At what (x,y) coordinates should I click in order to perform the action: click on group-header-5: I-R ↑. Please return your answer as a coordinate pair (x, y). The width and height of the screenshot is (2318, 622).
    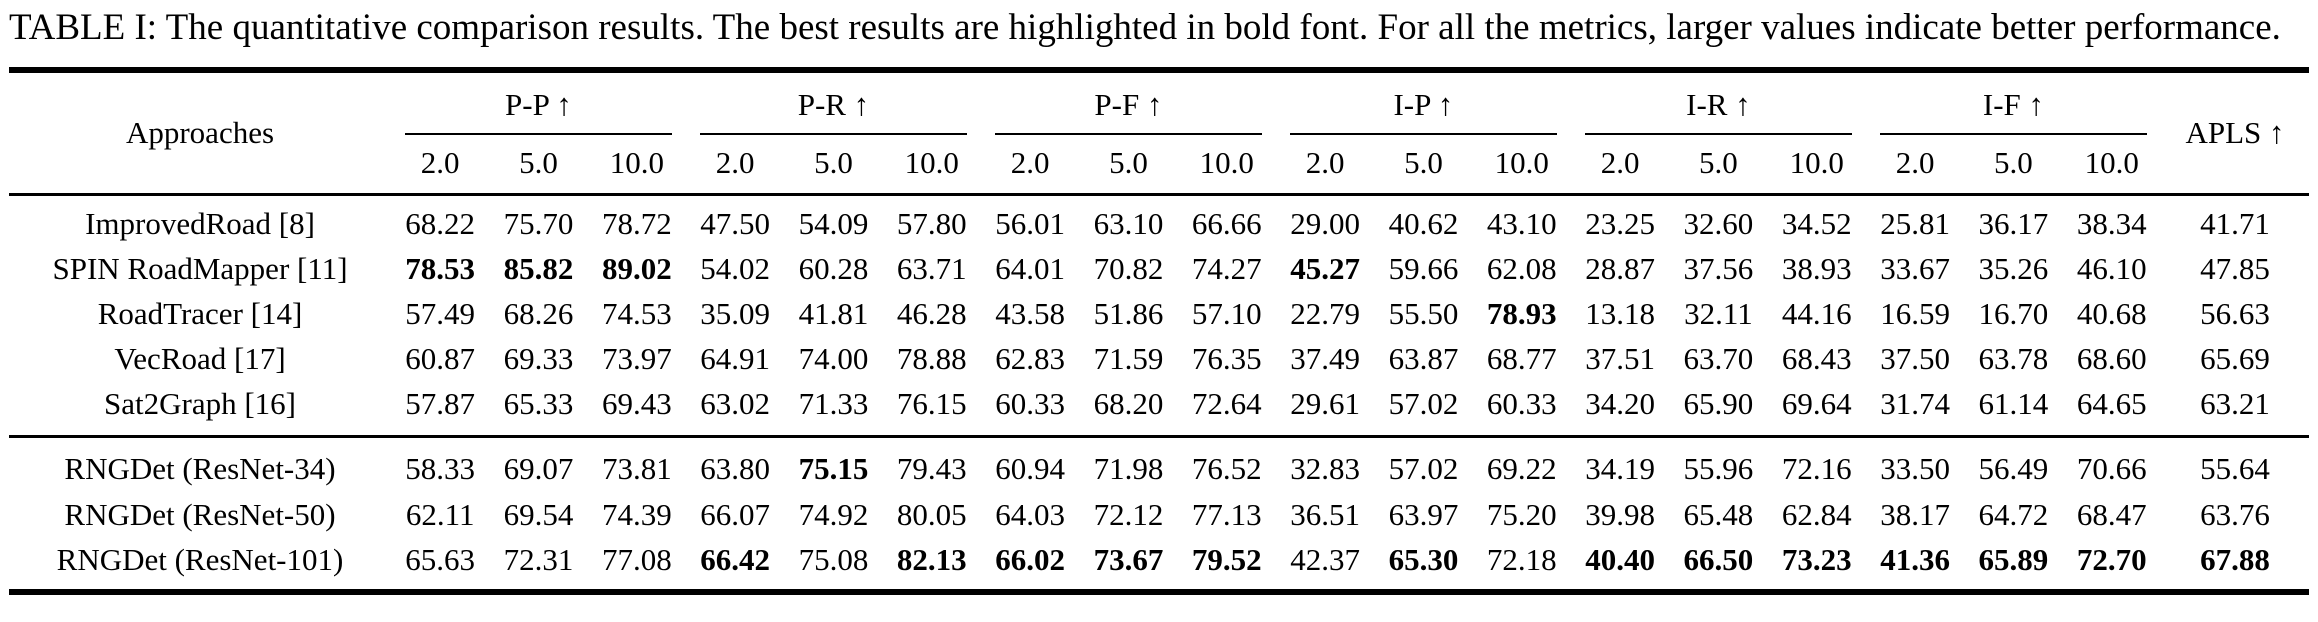
    Looking at the image, I should click on (1718, 102).